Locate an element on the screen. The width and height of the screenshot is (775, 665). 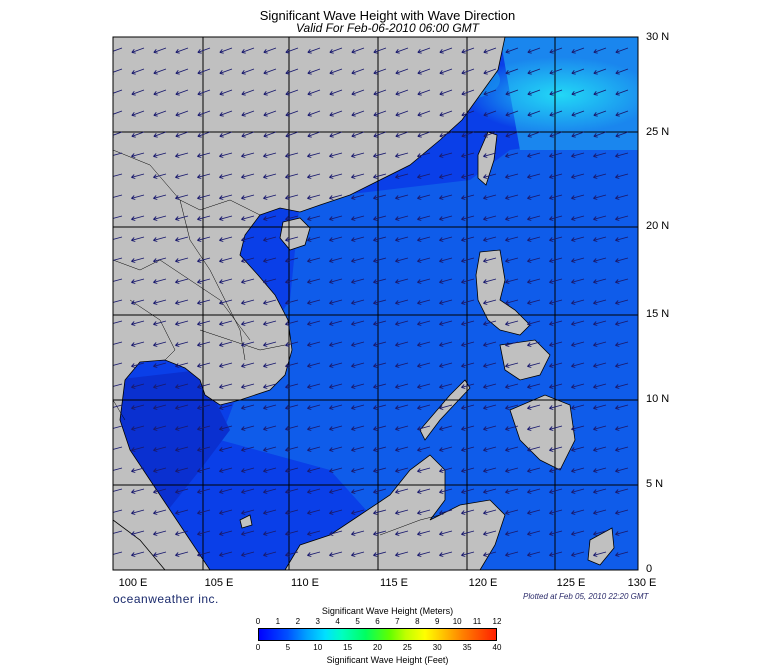
colorbar-meters-tick: 9 is located at coordinates (437, 621).